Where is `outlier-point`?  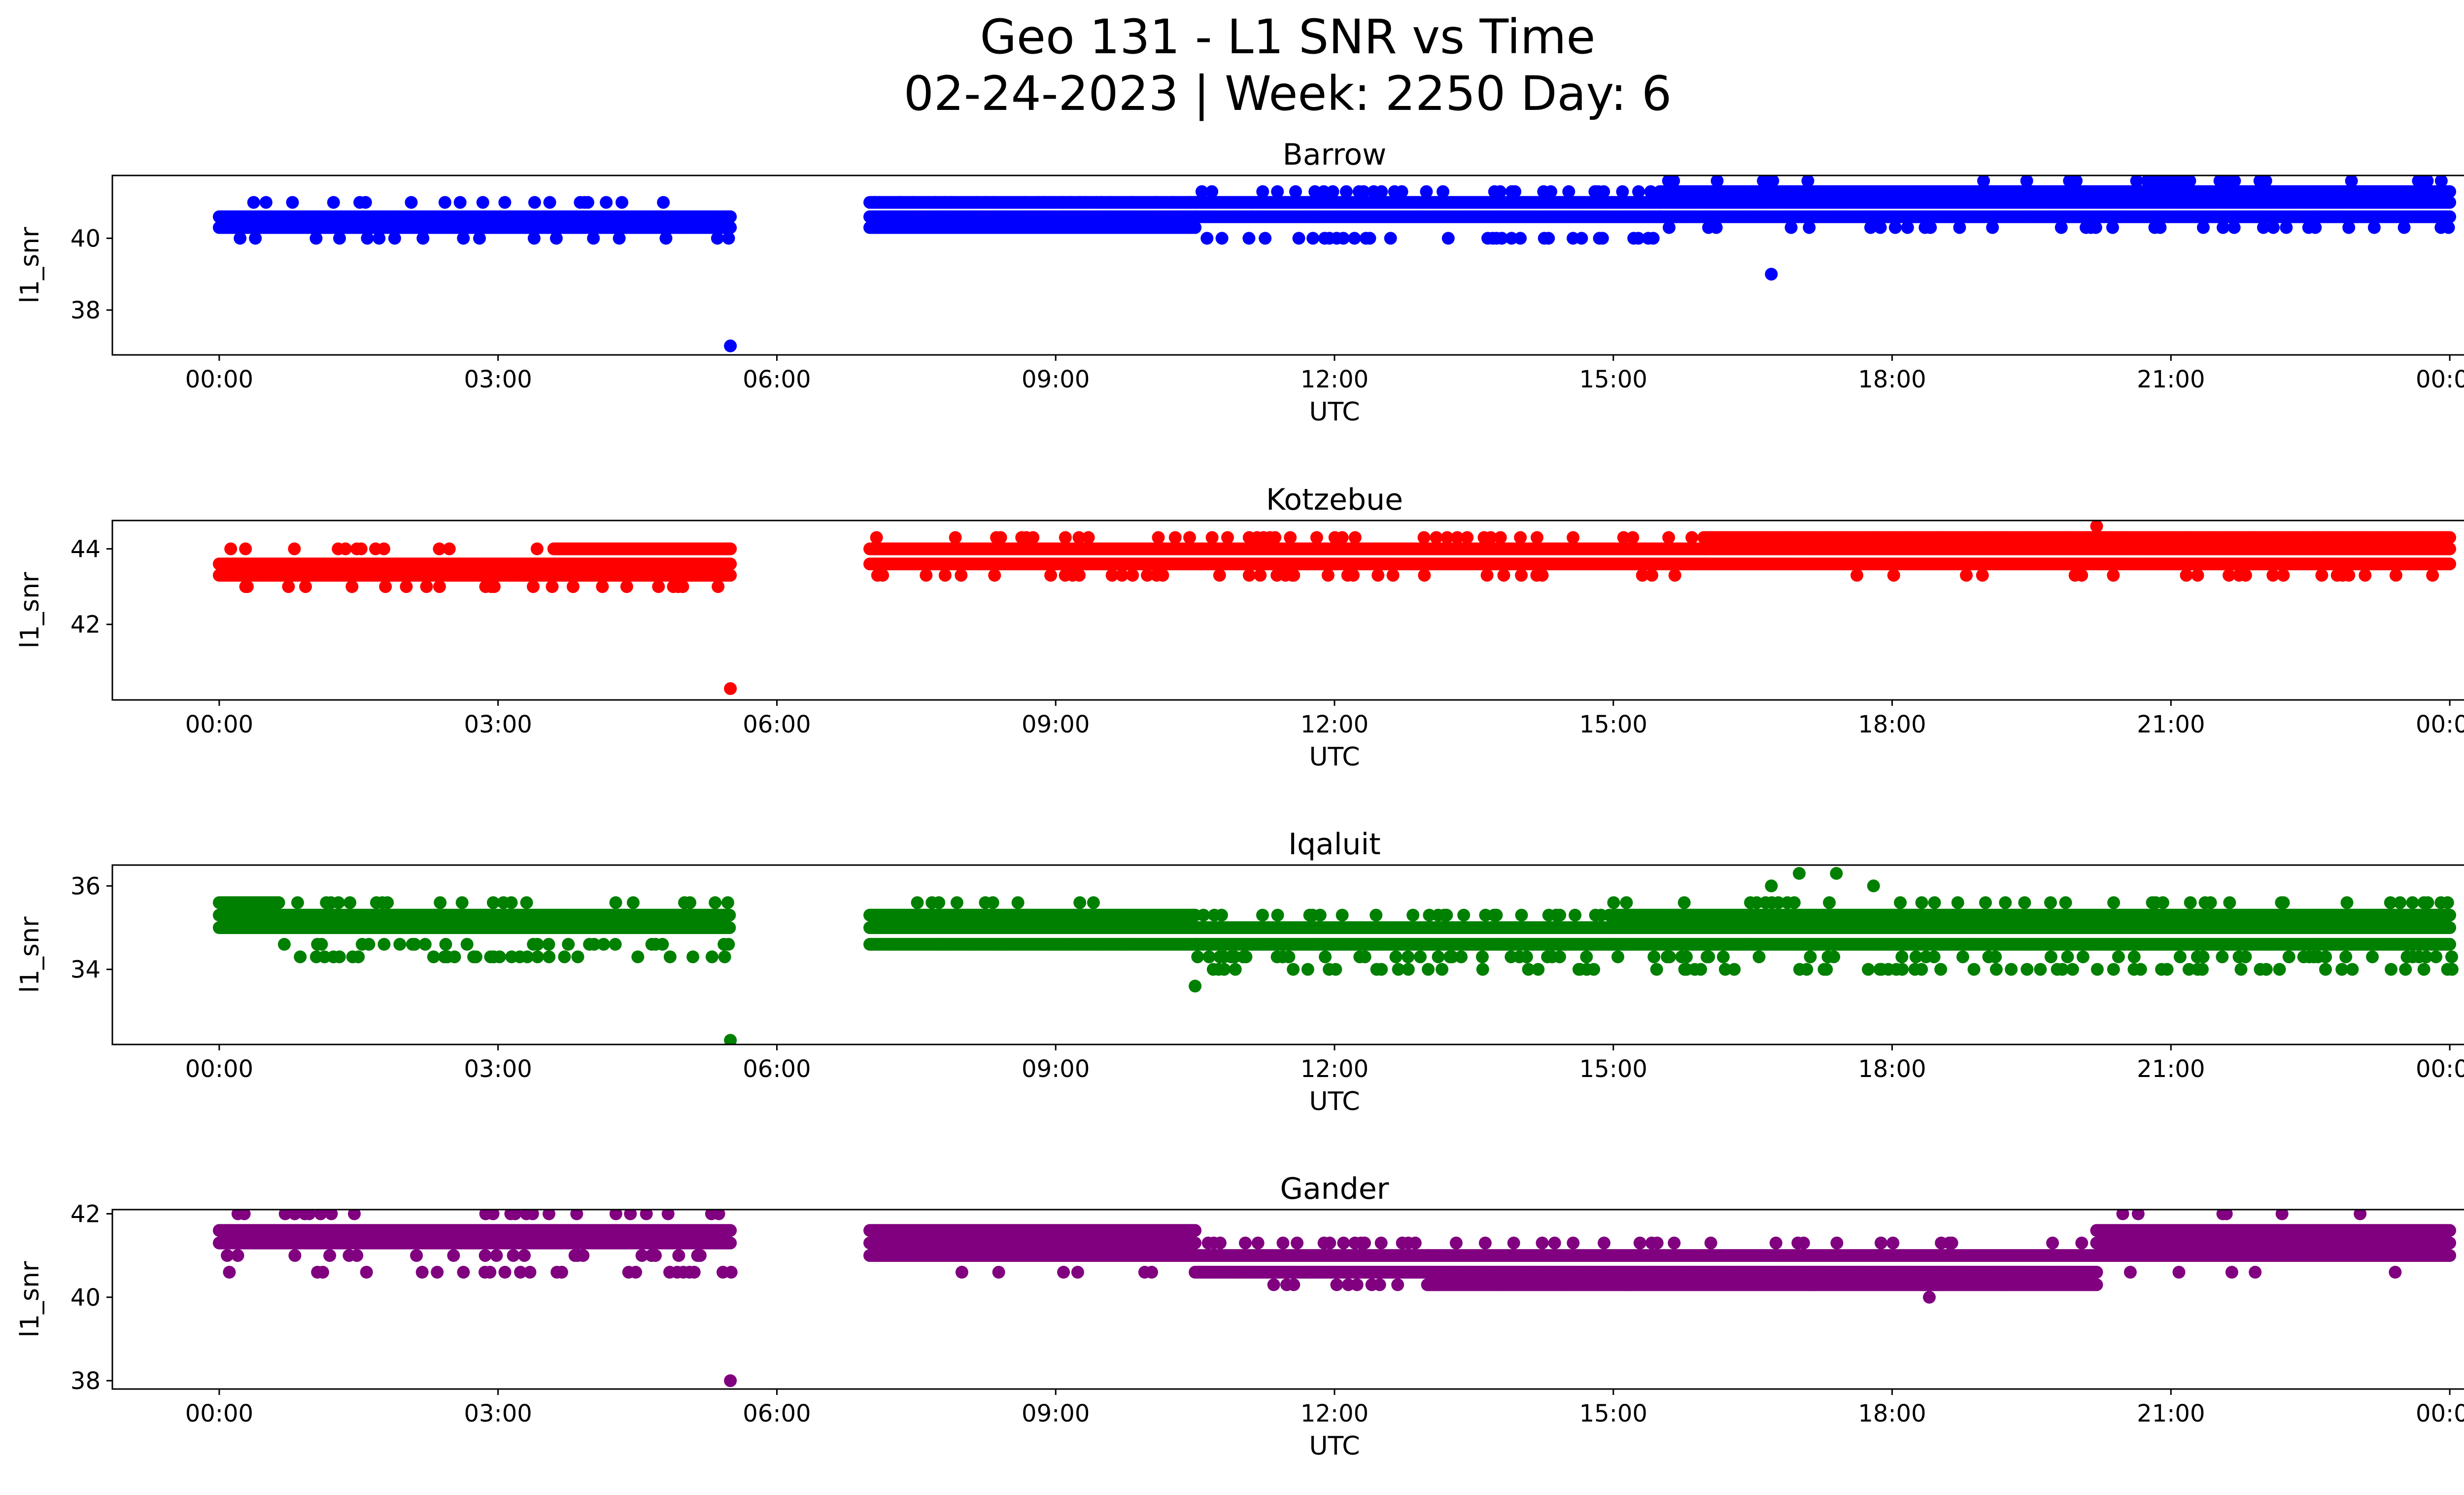 outlier-point is located at coordinates (1771, 274).